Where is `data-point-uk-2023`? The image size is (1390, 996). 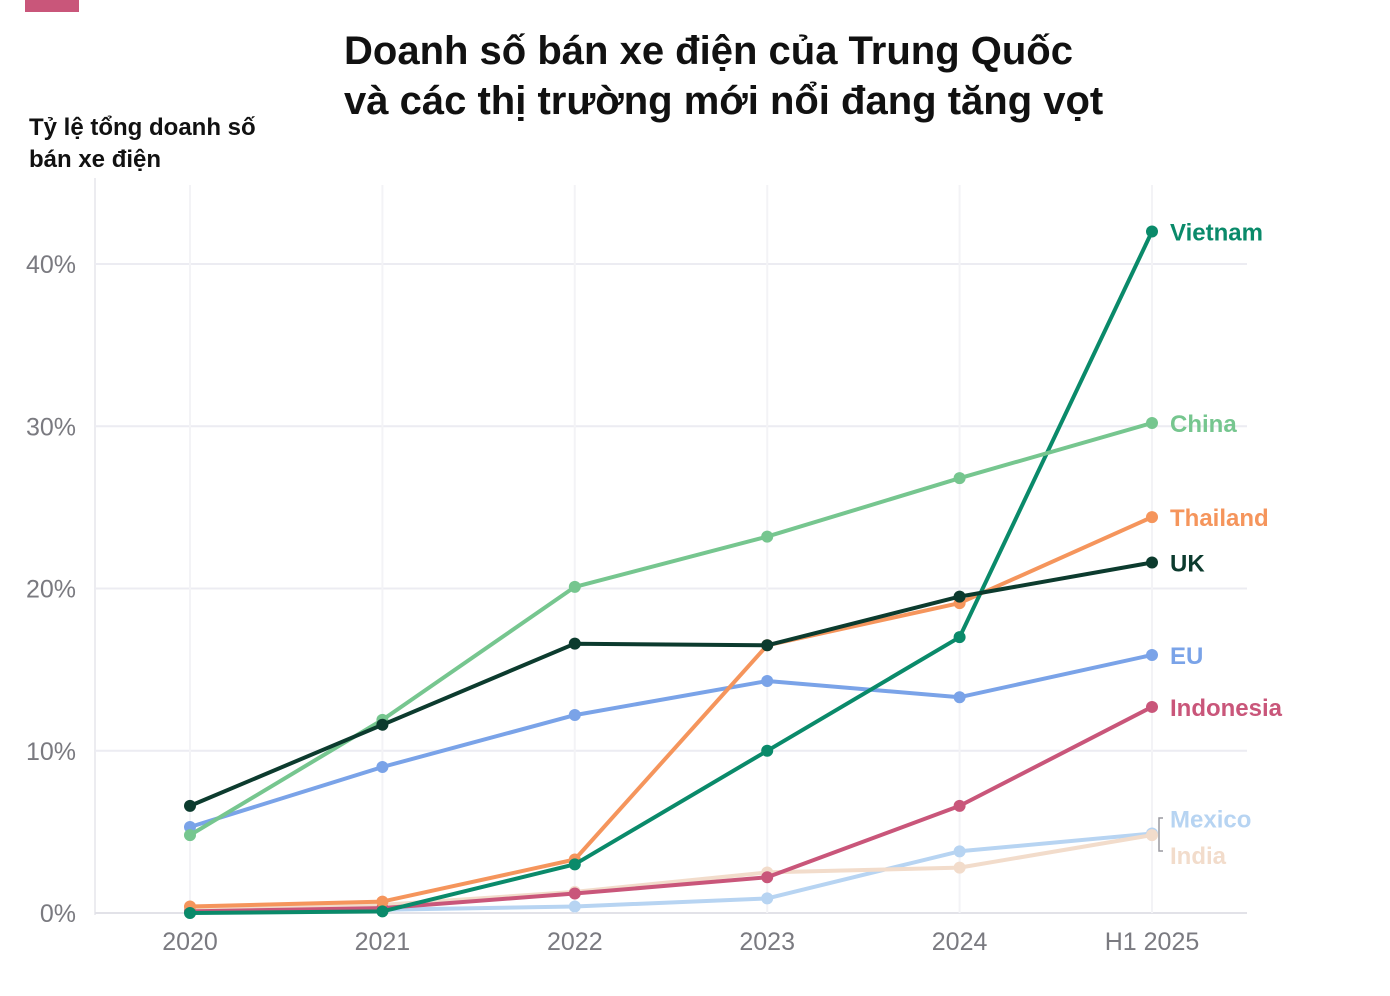
data-point-uk-2023 is located at coordinates (767, 645).